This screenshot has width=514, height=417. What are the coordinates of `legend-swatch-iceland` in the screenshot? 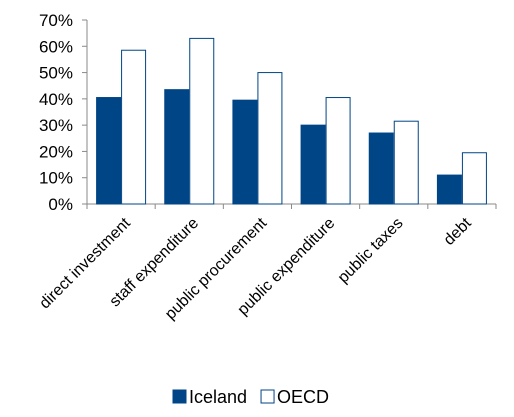 It's located at (179, 396).